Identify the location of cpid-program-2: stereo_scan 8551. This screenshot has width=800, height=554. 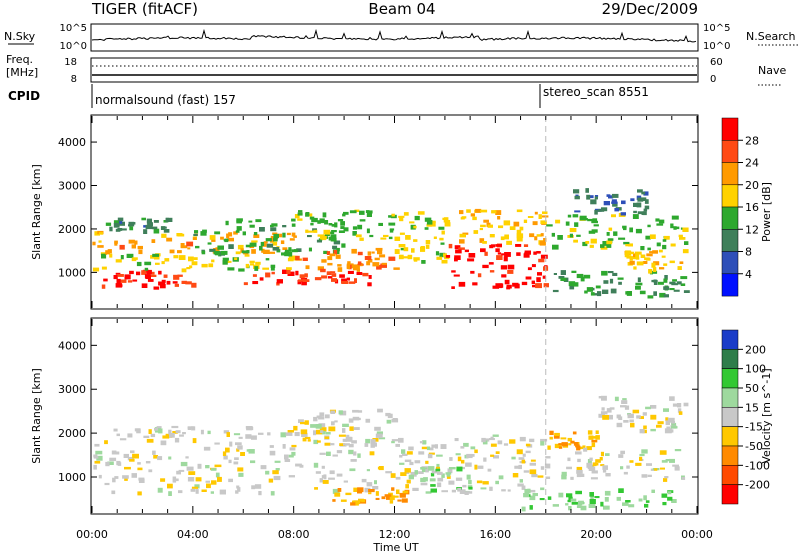
(596, 92).